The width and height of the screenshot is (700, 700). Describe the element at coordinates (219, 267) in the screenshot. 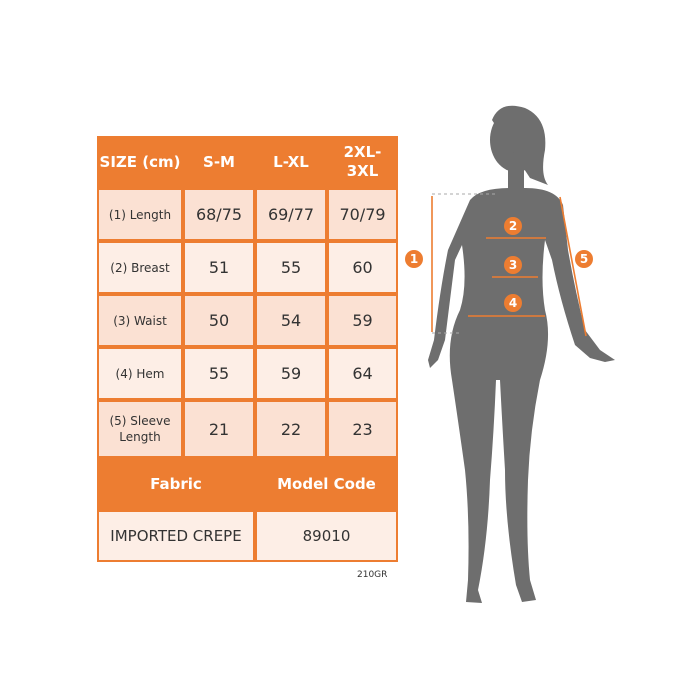

I see `cell: 51` at that location.